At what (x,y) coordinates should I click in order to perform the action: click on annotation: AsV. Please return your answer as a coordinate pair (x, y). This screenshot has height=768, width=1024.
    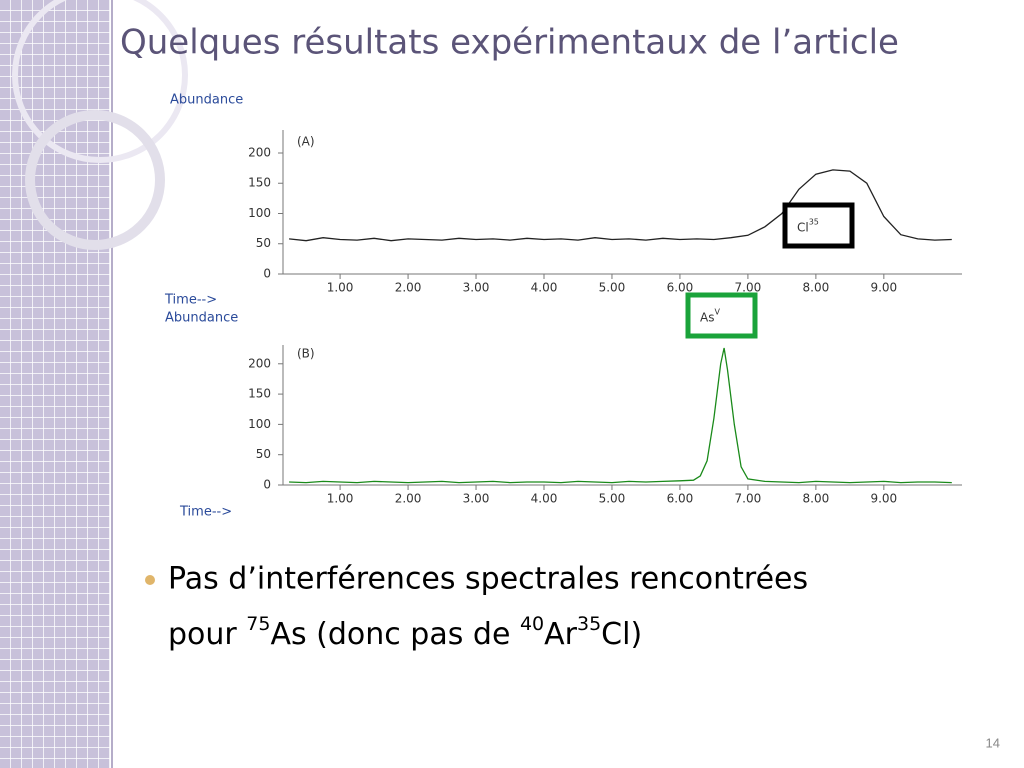
    Looking at the image, I should click on (710, 315).